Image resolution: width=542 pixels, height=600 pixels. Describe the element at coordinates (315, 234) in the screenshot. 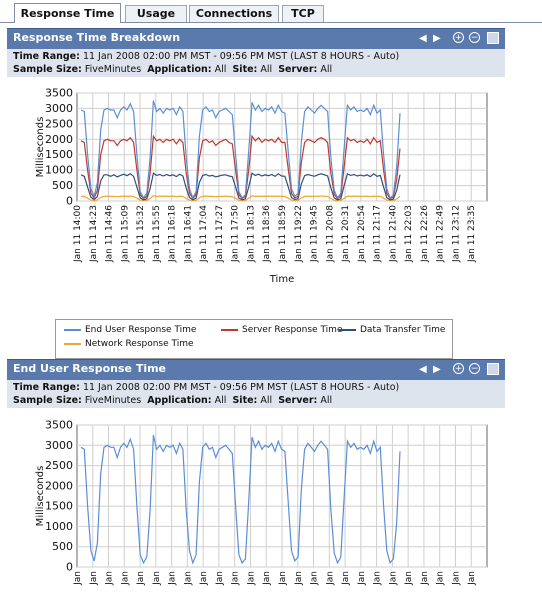

I see `x-tick-label: Jan 11 19:45` at that location.